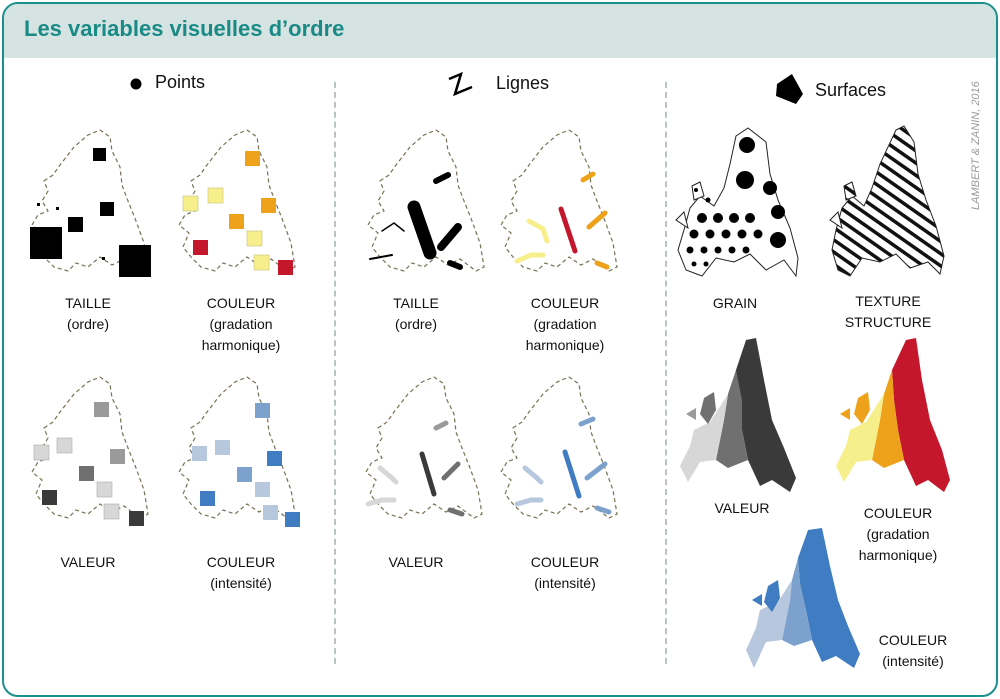 This screenshot has height=699, width=1000. I want to click on map-surf-couleur-grad, so click(893, 415).